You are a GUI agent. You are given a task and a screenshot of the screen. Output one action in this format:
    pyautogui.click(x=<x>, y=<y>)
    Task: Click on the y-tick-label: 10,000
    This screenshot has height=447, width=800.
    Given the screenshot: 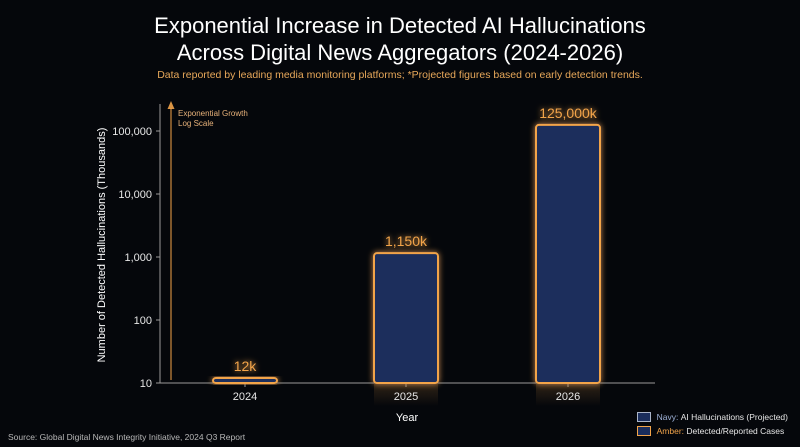 What is the action you would take?
    pyautogui.click(x=135, y=195)
    